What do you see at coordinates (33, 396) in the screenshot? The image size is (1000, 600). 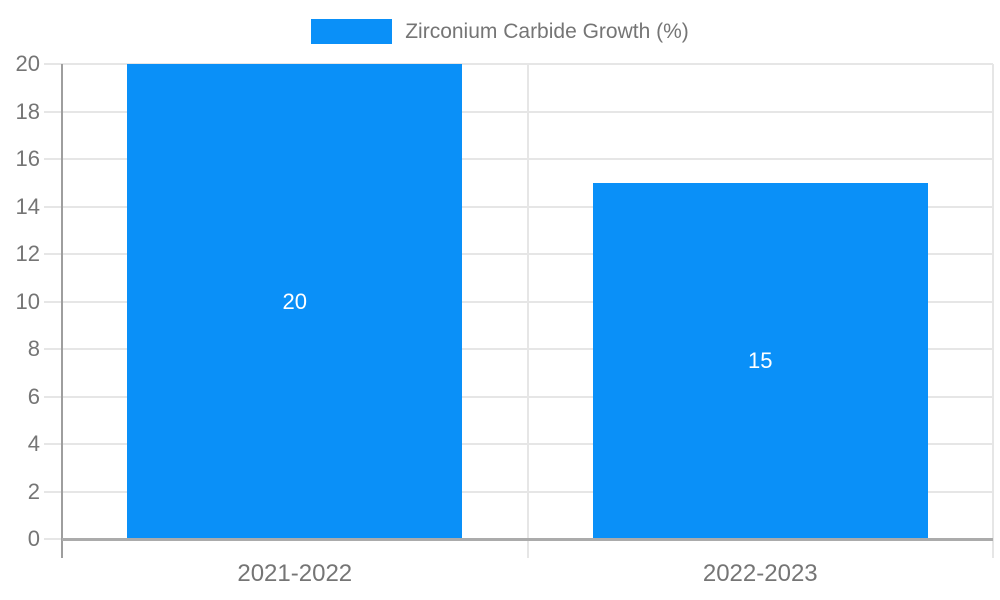 I see `y-tick-label: 6` at bounding box center [33, 396].